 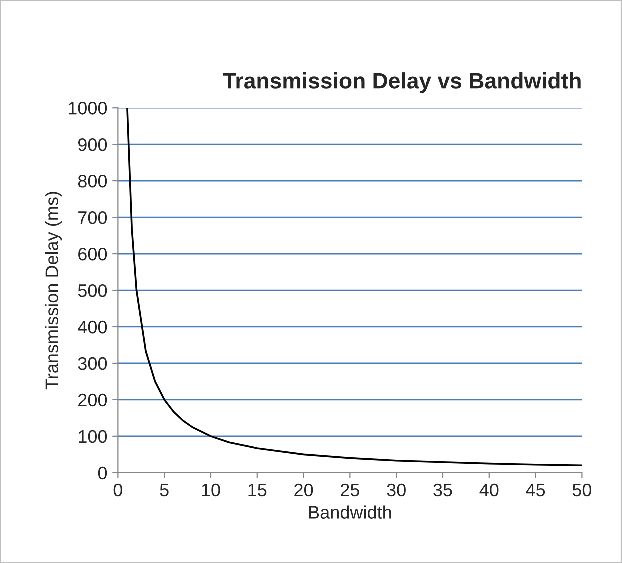 What do you see at coordinates (93, 291) in the screenshot?
I see `y-tick-label: 500` at bounding box center [93, 291].